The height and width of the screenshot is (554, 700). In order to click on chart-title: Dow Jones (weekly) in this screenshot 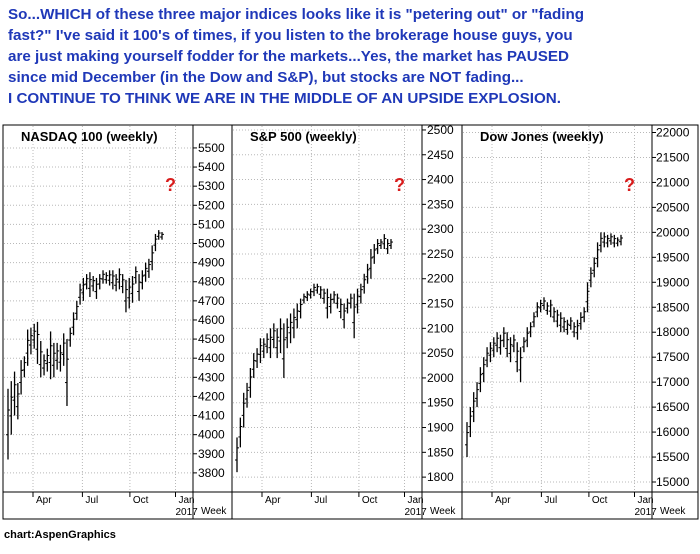, I will do `click(542, 136)`.